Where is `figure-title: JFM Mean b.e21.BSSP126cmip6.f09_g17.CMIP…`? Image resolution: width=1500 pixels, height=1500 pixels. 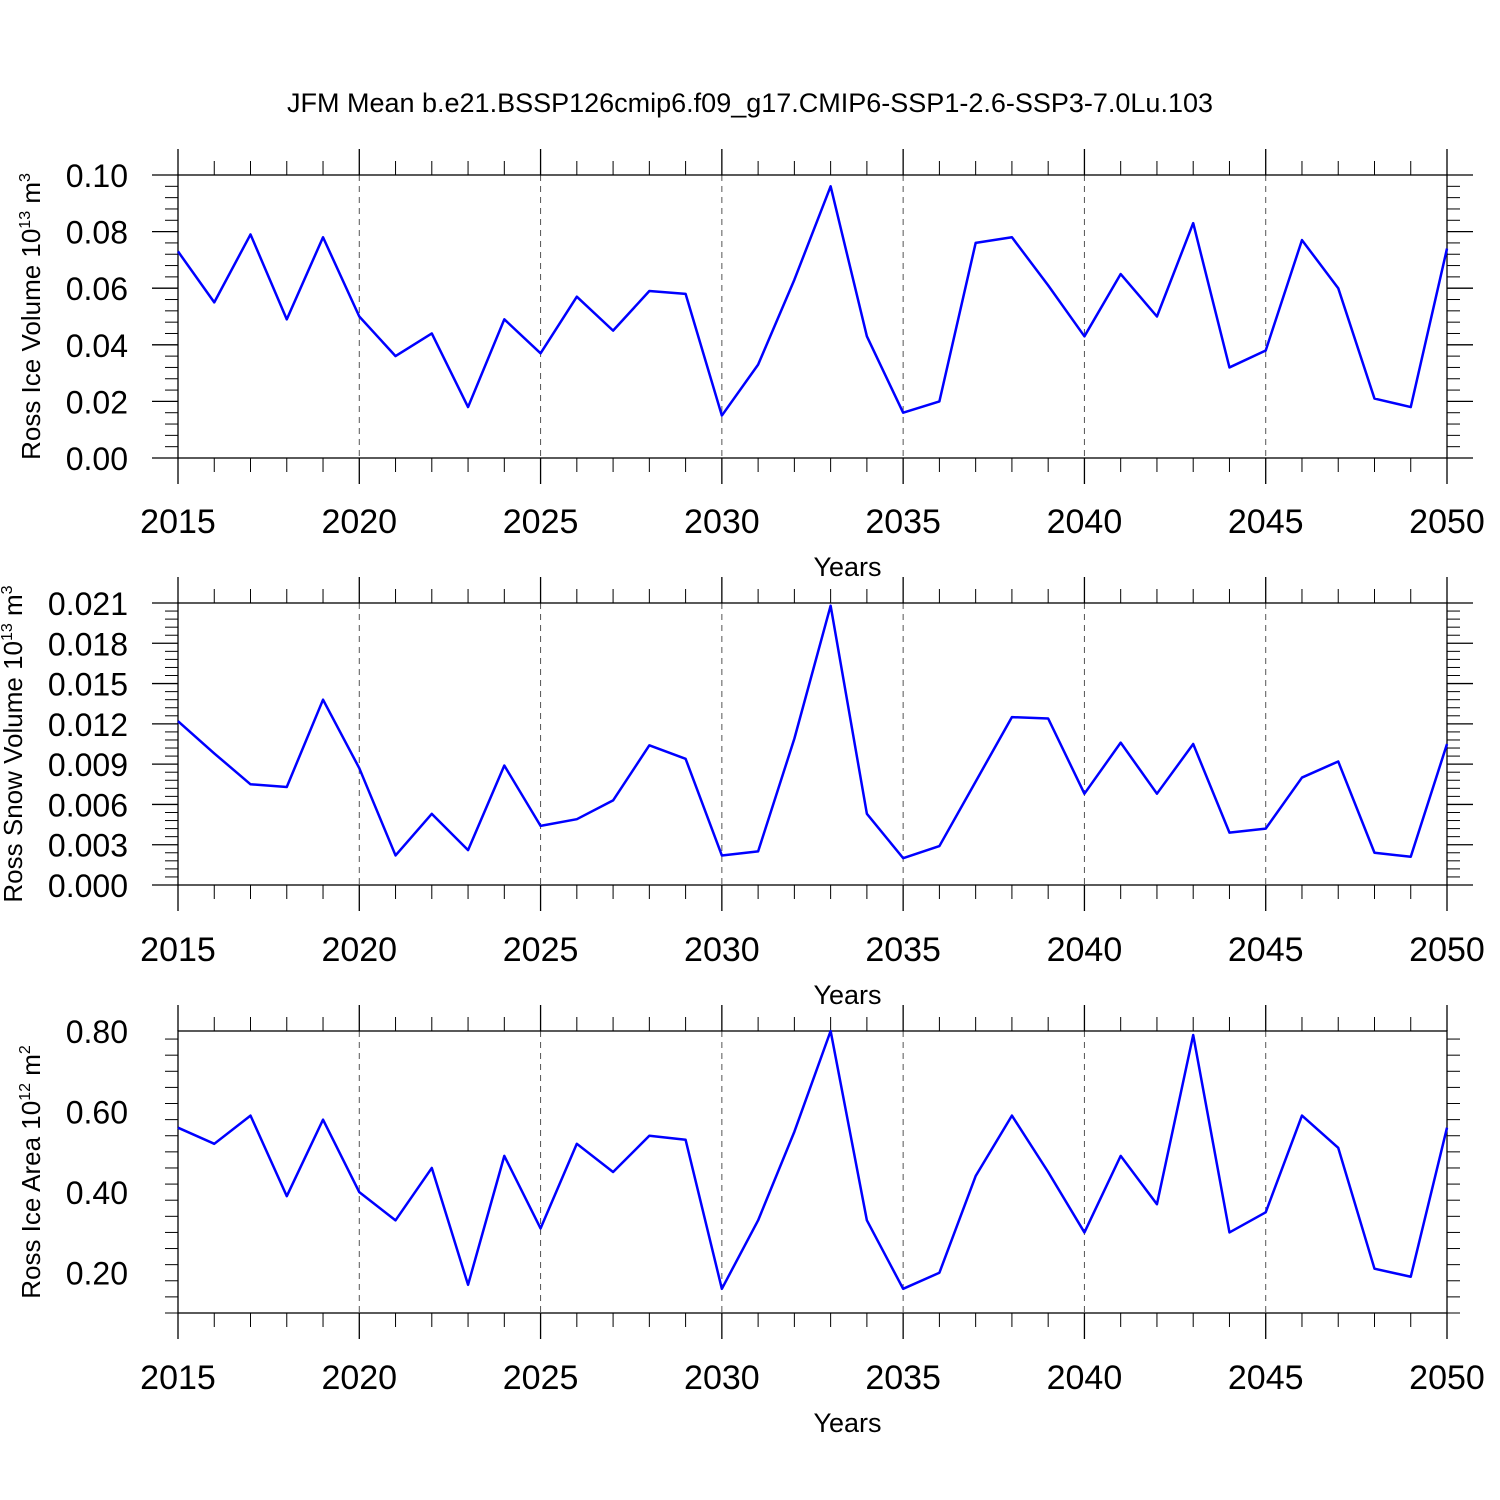
figure-title: JFM Mean b.e21.BSSP126cmip6.f09_g17.CMIP… is located at coordinates (750, 103).